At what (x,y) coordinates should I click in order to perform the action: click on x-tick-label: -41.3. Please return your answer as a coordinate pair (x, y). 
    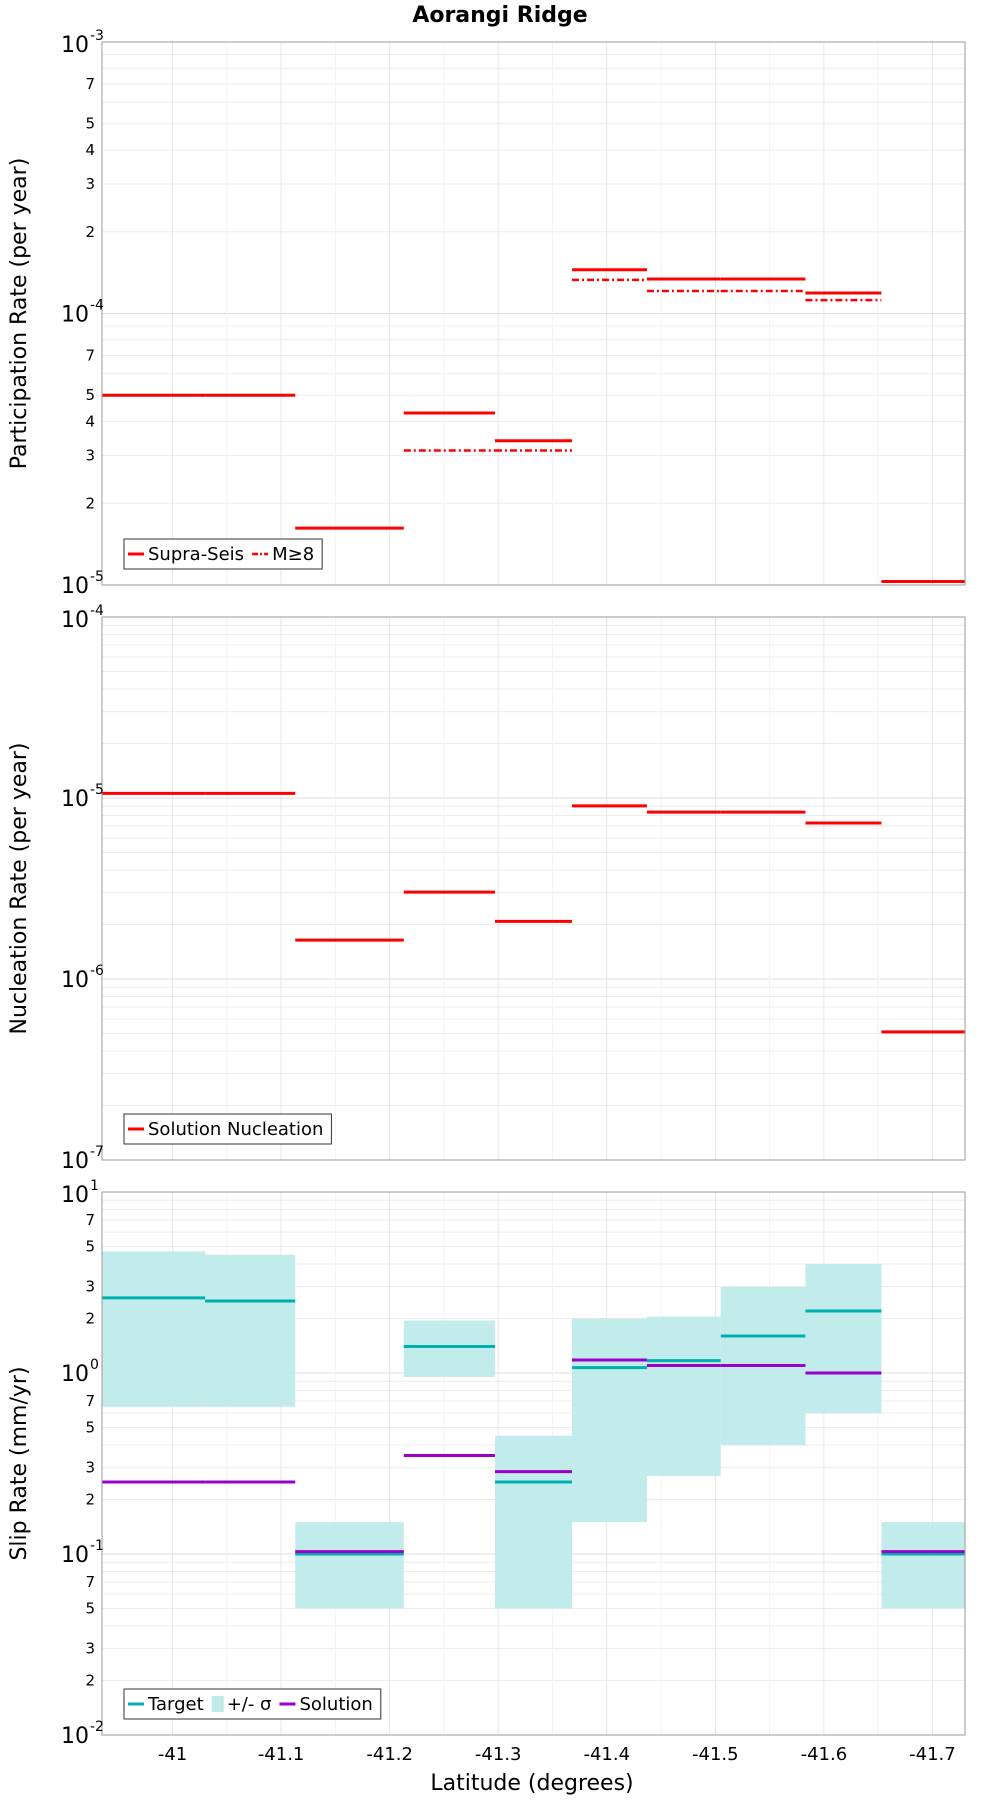
    Looking at the image, I should click on (498, 1754).